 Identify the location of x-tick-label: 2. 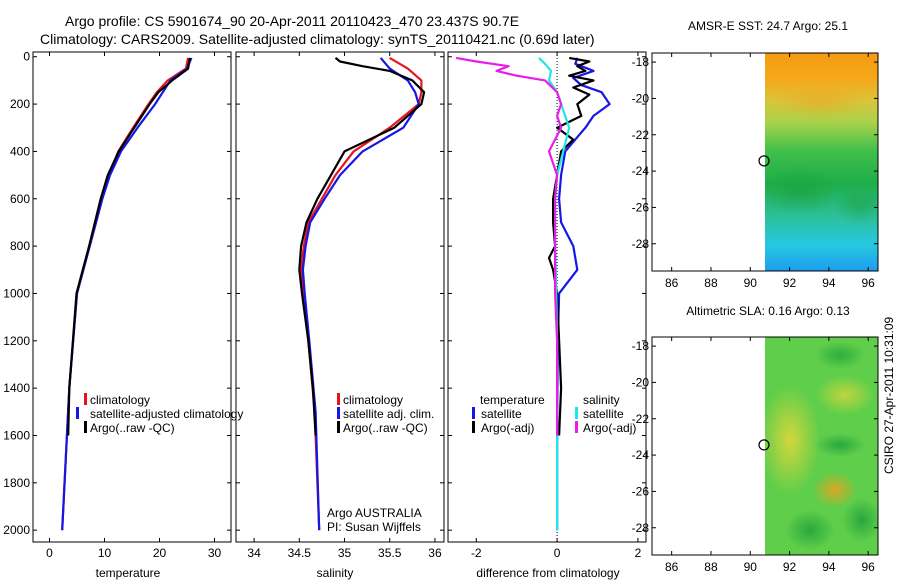
(638, 553).